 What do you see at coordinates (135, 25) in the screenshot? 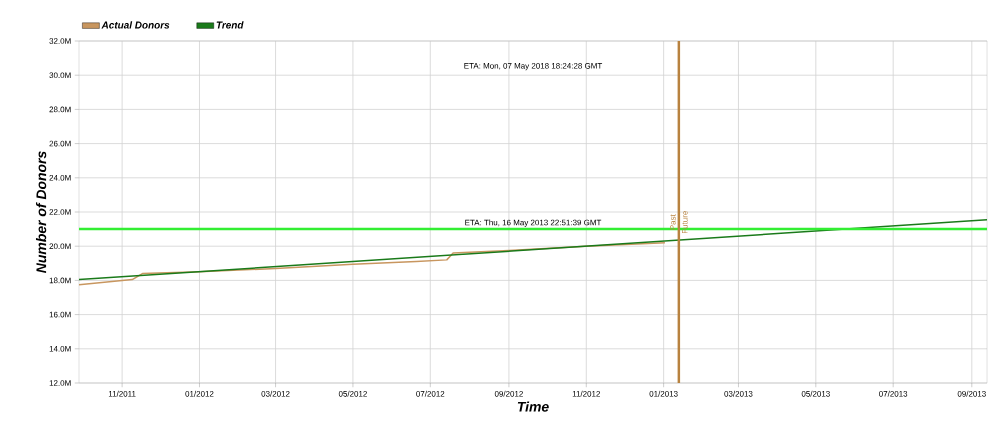
I see `legend-label: Actual Donors` at bounding box center [135, 25].